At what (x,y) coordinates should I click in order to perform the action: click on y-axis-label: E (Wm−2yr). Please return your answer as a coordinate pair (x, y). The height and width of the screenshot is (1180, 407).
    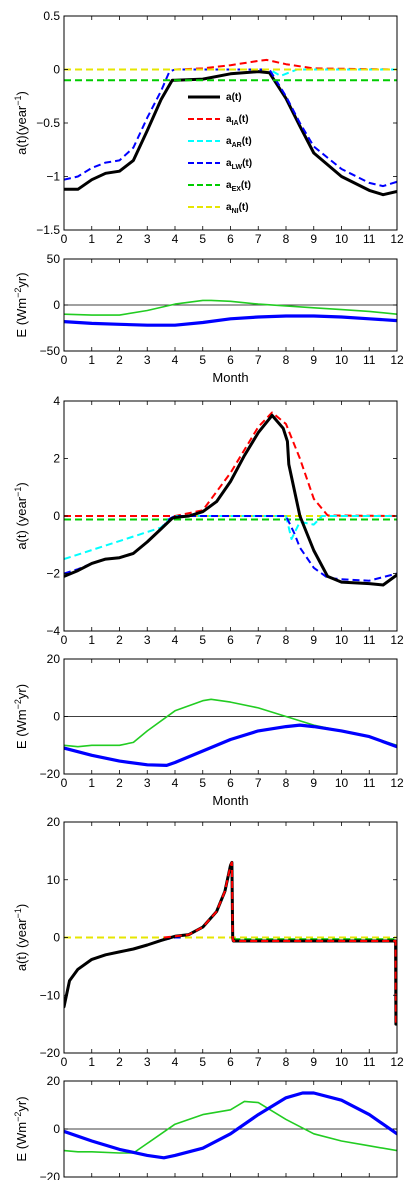
    Looking at the image, I should click on (21, 1128).